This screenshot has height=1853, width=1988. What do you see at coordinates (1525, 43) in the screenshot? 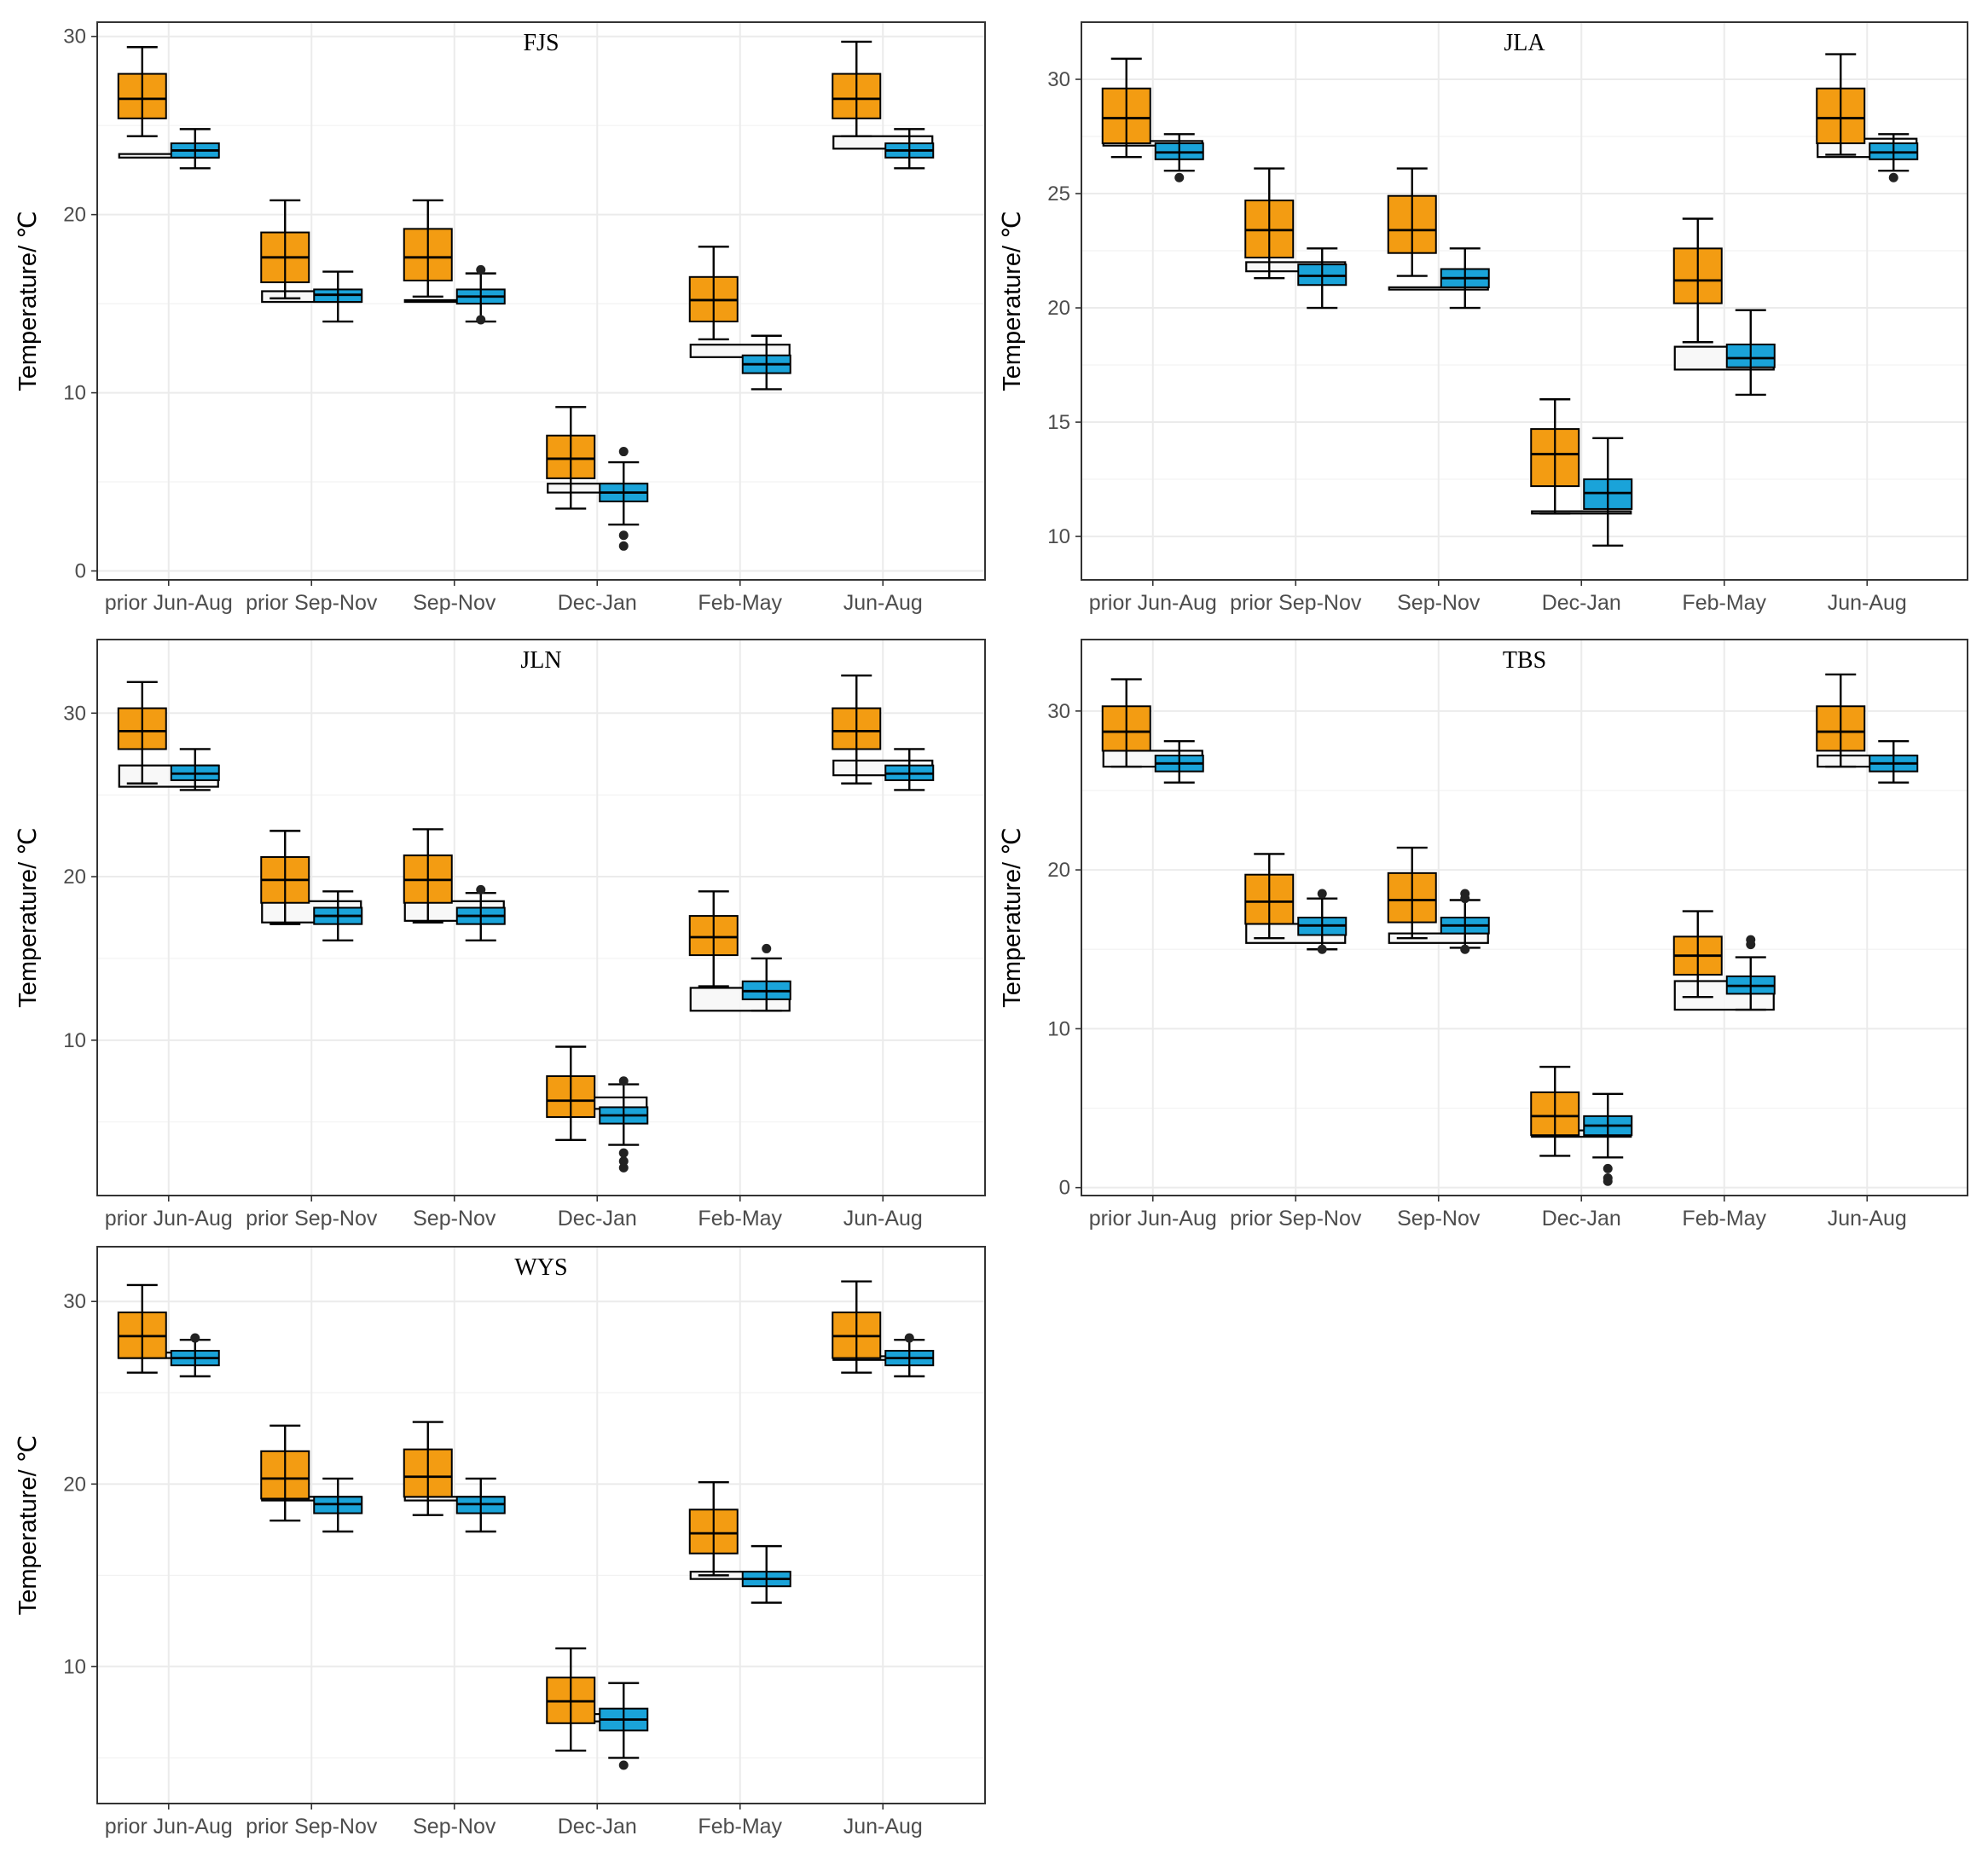
I see `panel-title: JLA` at bounding box center [1525, 43].